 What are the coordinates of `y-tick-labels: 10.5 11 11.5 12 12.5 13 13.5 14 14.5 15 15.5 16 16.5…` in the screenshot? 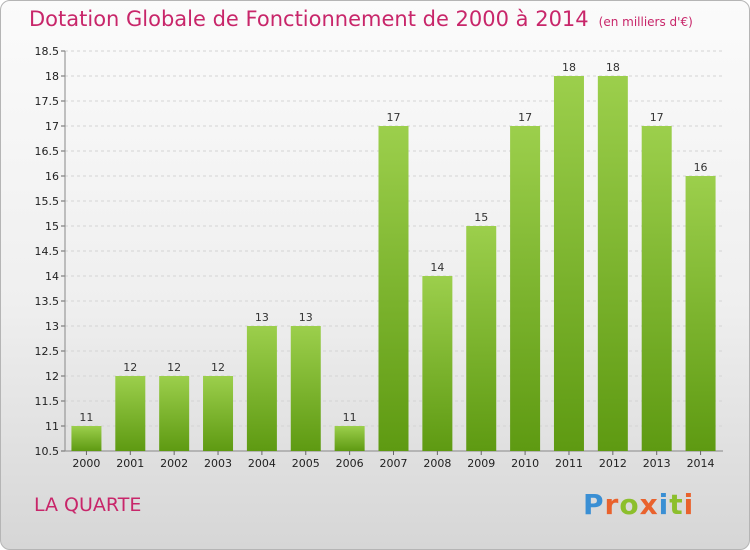 It's located at (47, 251).